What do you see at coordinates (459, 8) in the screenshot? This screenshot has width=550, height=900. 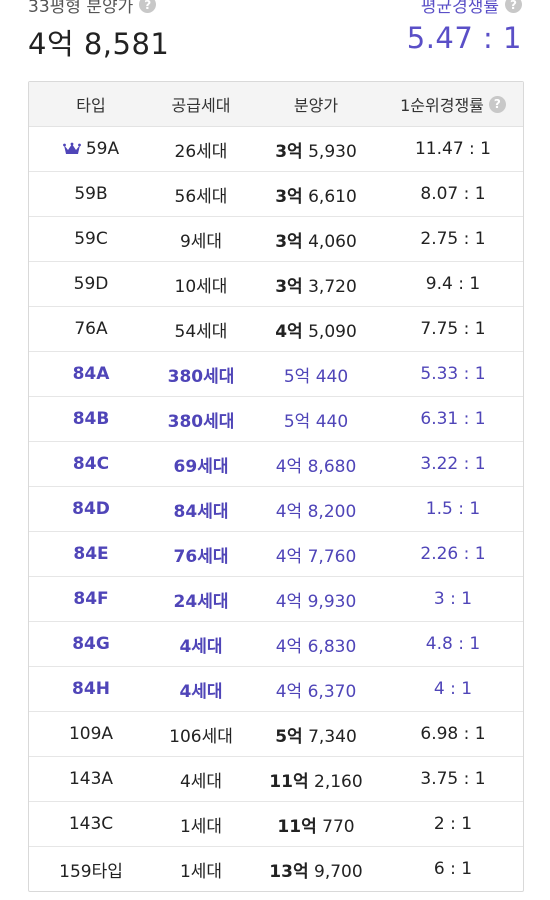 I see `ratio-label: 평균경쟁률` at bounding box center [459, 8].